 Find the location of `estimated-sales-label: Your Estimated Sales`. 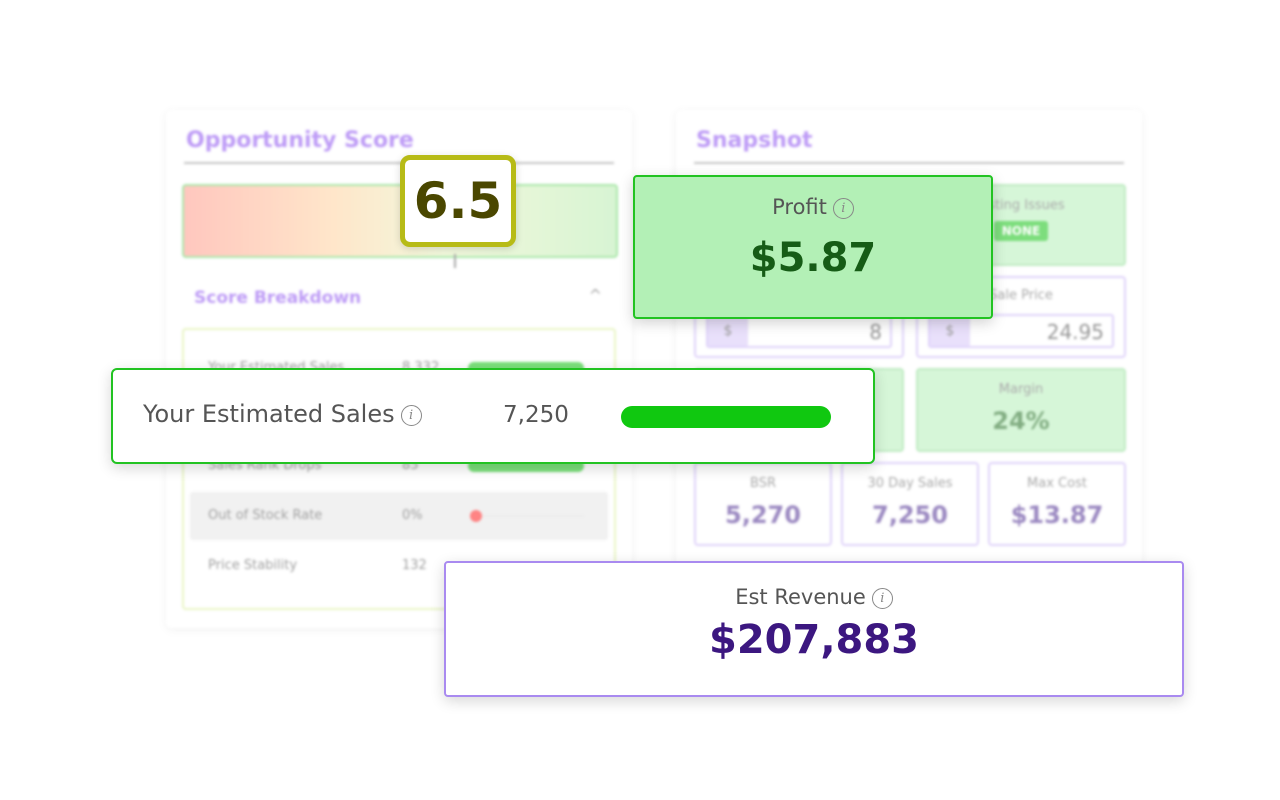

estimated-sales-label: Your Estimated Sales is located at coordinates (269, 414).